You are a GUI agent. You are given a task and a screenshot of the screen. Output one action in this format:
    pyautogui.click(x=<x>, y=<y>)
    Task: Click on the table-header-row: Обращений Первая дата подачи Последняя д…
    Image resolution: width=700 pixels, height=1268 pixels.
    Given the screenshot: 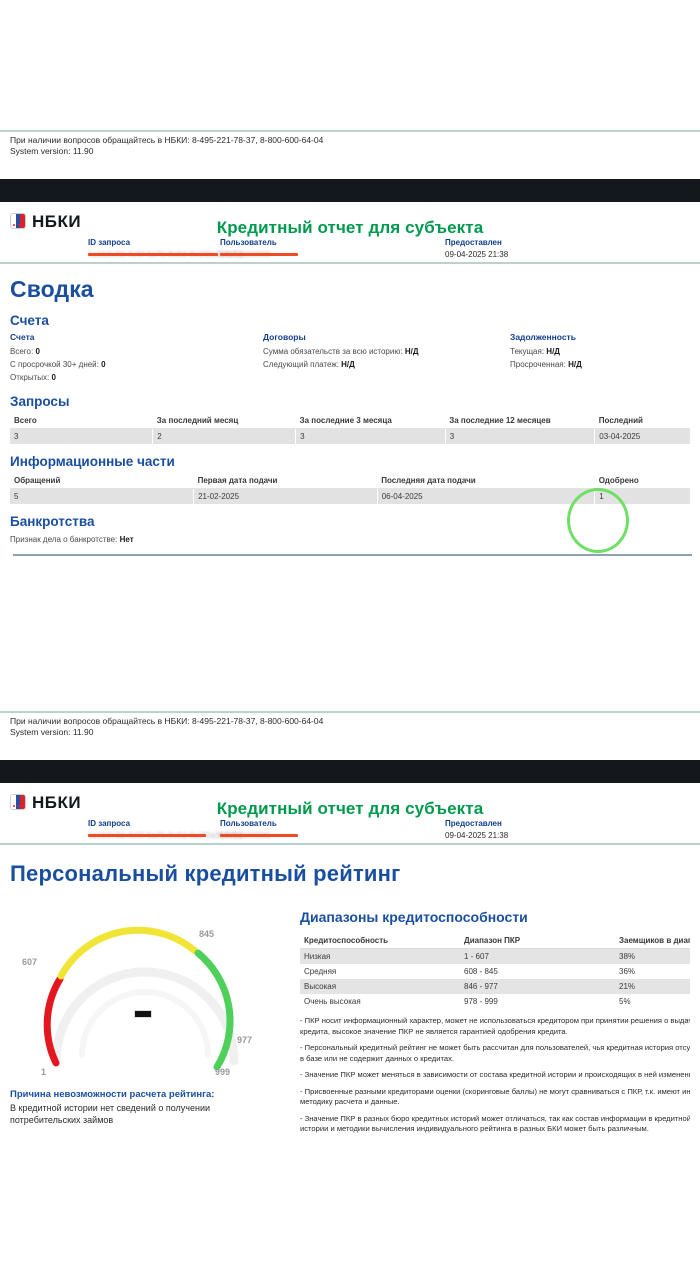 What is the action you would take?
    pyautogui.click(x=350, y=481)
    